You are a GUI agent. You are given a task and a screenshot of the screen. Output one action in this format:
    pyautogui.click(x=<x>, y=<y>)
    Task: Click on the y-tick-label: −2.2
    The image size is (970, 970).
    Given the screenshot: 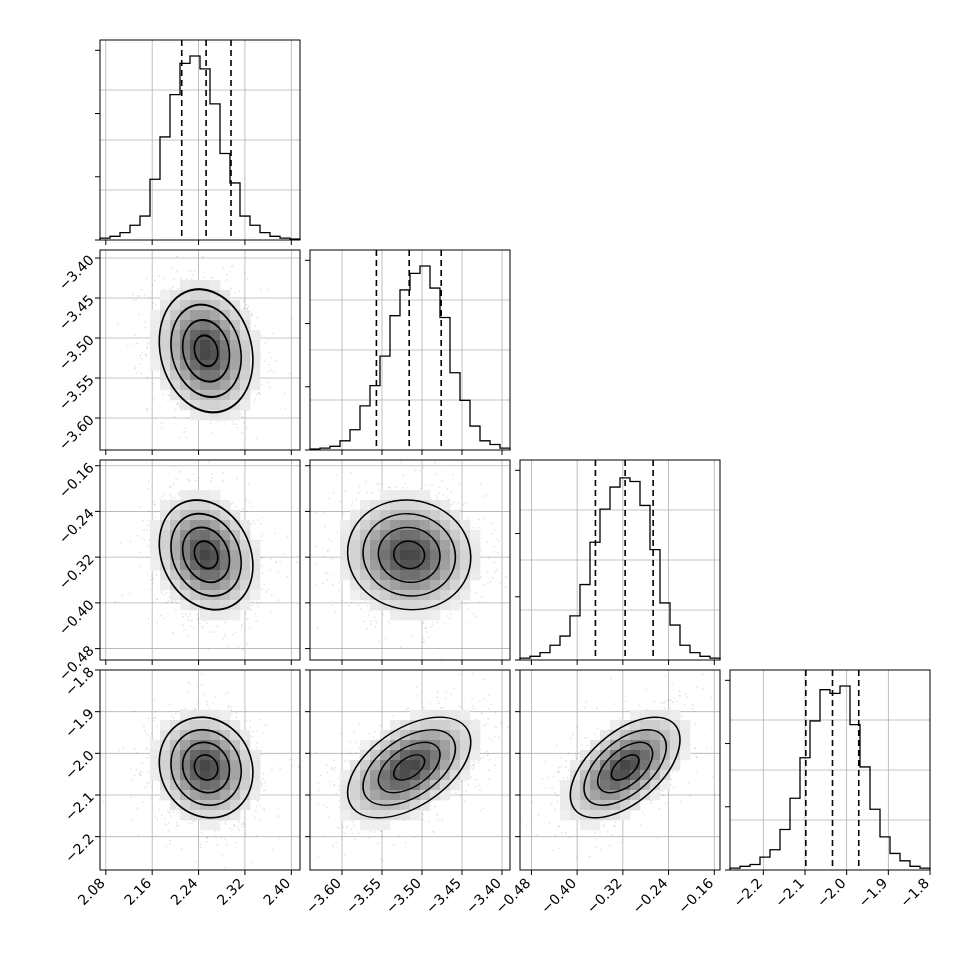 What is the action you would take?
    pyautogui.click(x=79, y=848)
    